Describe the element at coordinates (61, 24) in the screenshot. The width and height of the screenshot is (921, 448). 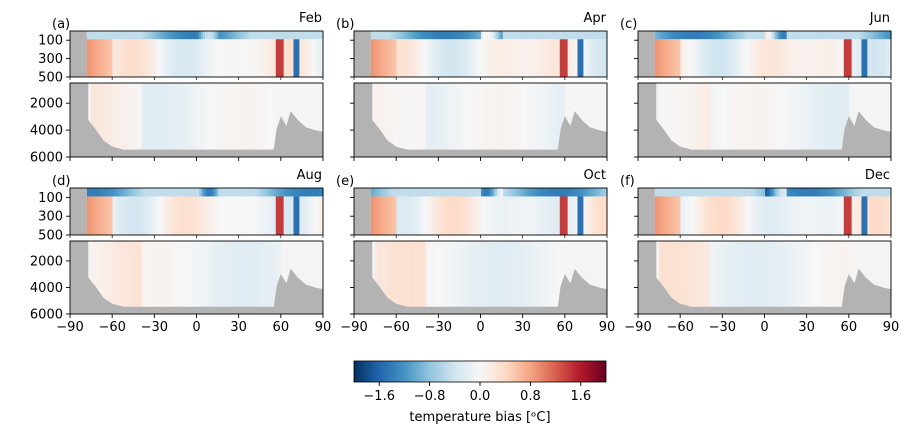
I see `panel-label: (a)` at that location.